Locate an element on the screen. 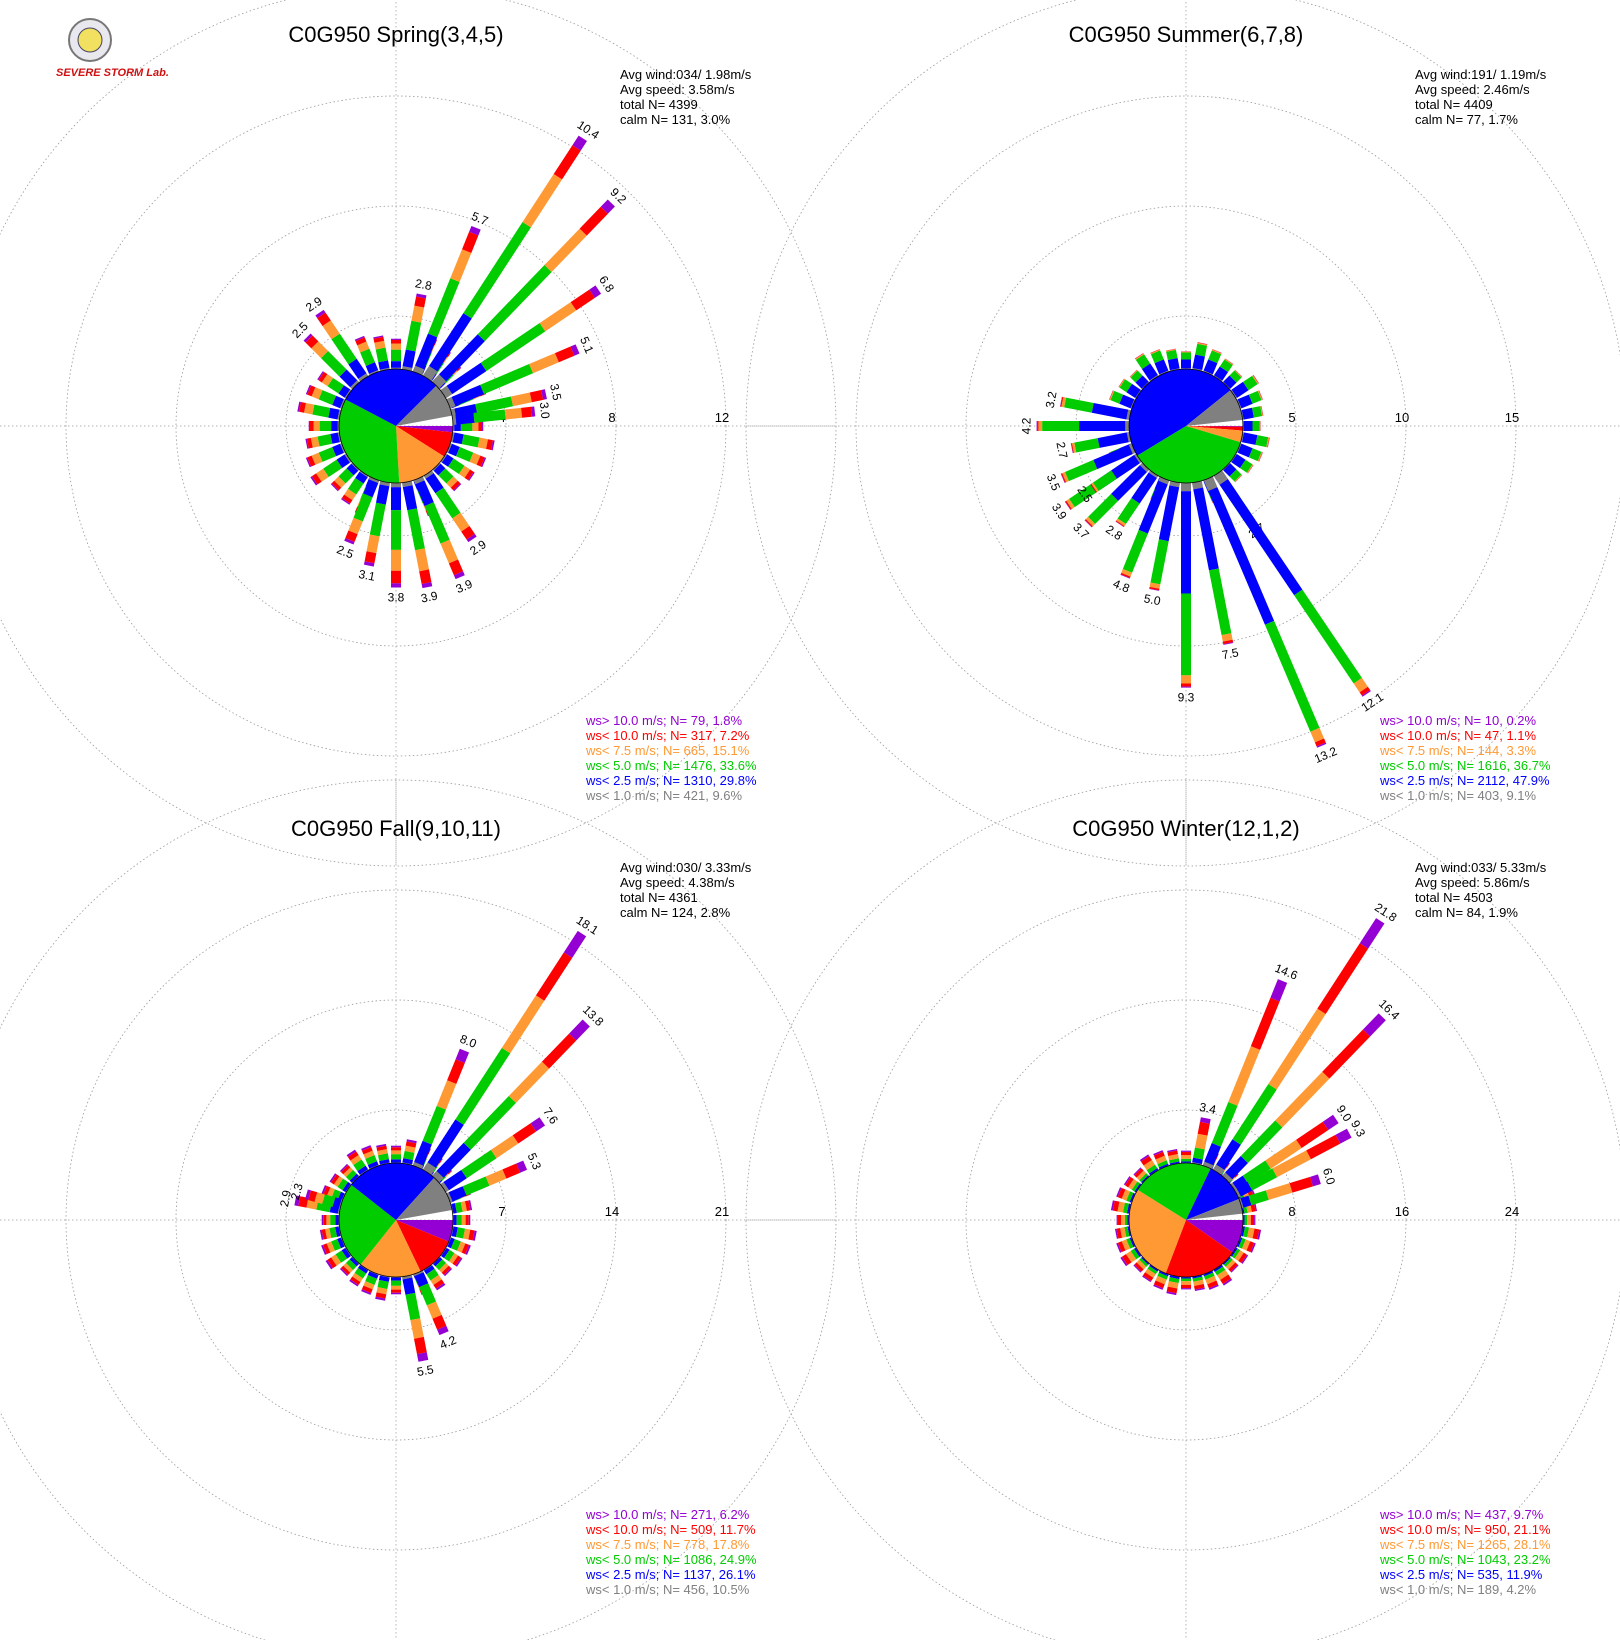 This screenshot has height=1640, width=1620. petal-value-label: 8.0 is located at coordinates (468, 1041).